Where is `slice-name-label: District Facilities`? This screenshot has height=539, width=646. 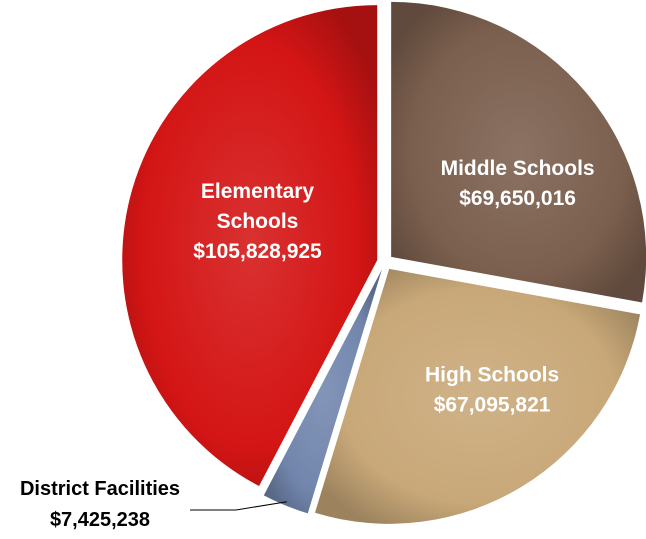 slice-name-label: District Facilities is located at coordinates (100, 489).